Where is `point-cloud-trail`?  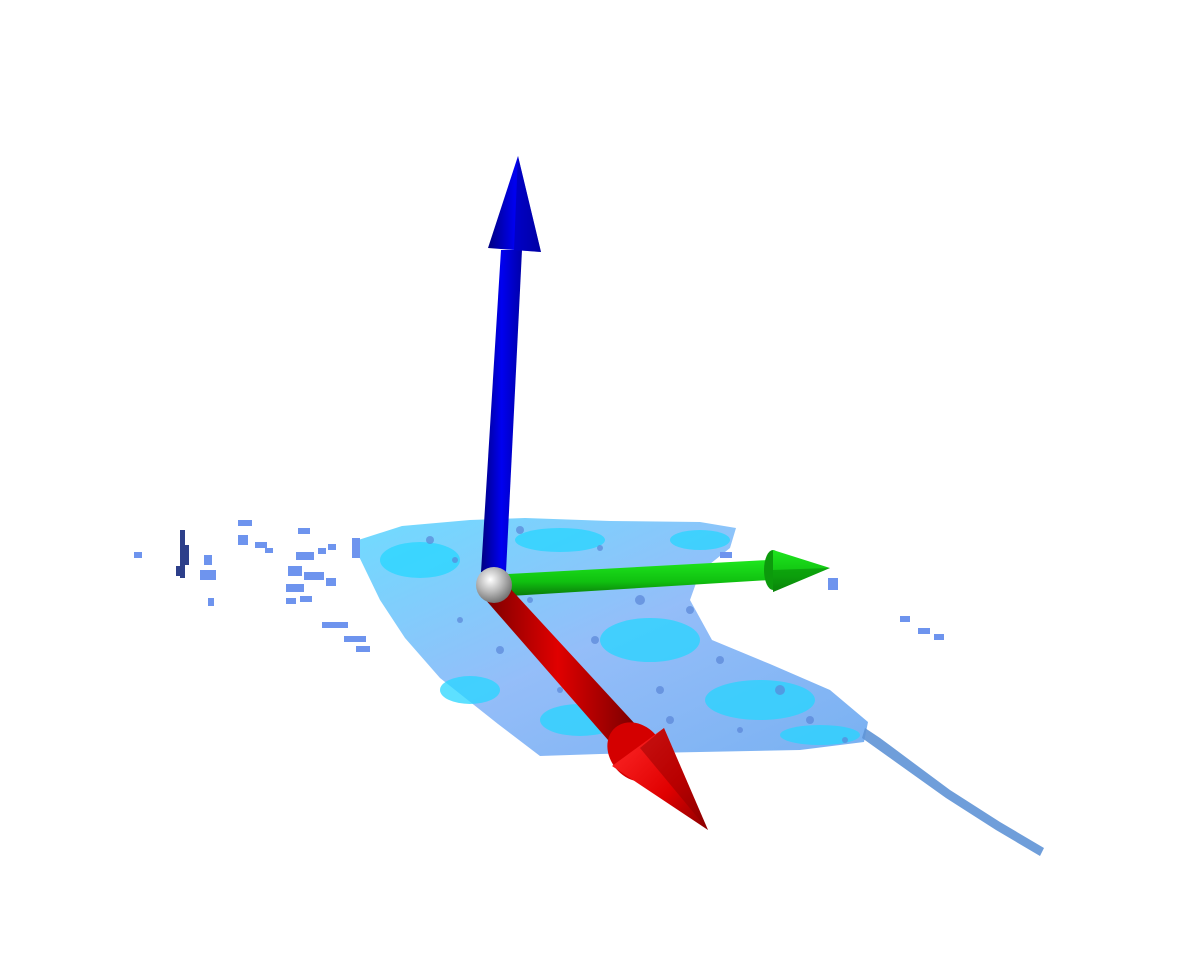 point-cloud-trail is located at coordinates (953, 792).